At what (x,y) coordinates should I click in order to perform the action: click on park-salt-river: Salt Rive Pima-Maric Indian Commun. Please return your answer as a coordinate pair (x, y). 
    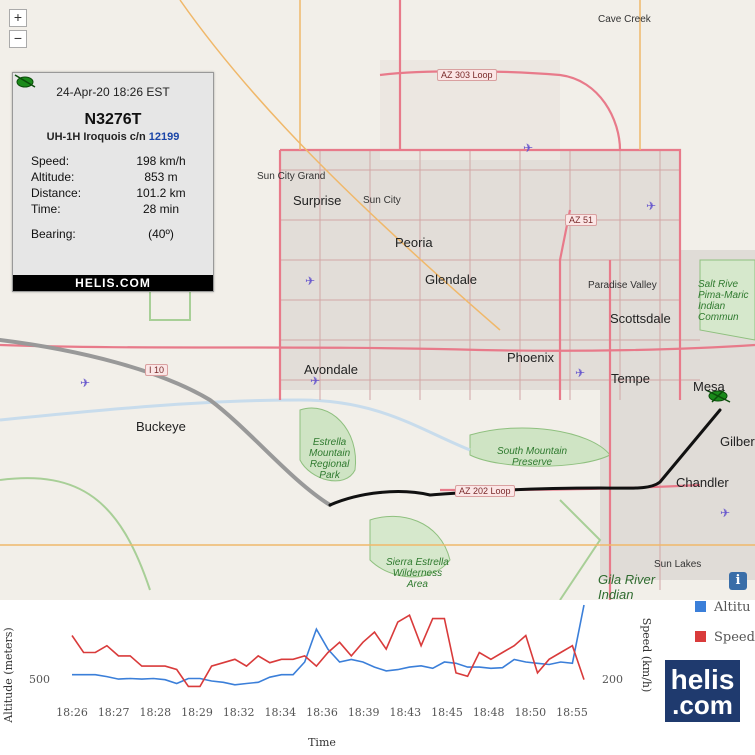
    Looking at the image, I should click on (723, 301).